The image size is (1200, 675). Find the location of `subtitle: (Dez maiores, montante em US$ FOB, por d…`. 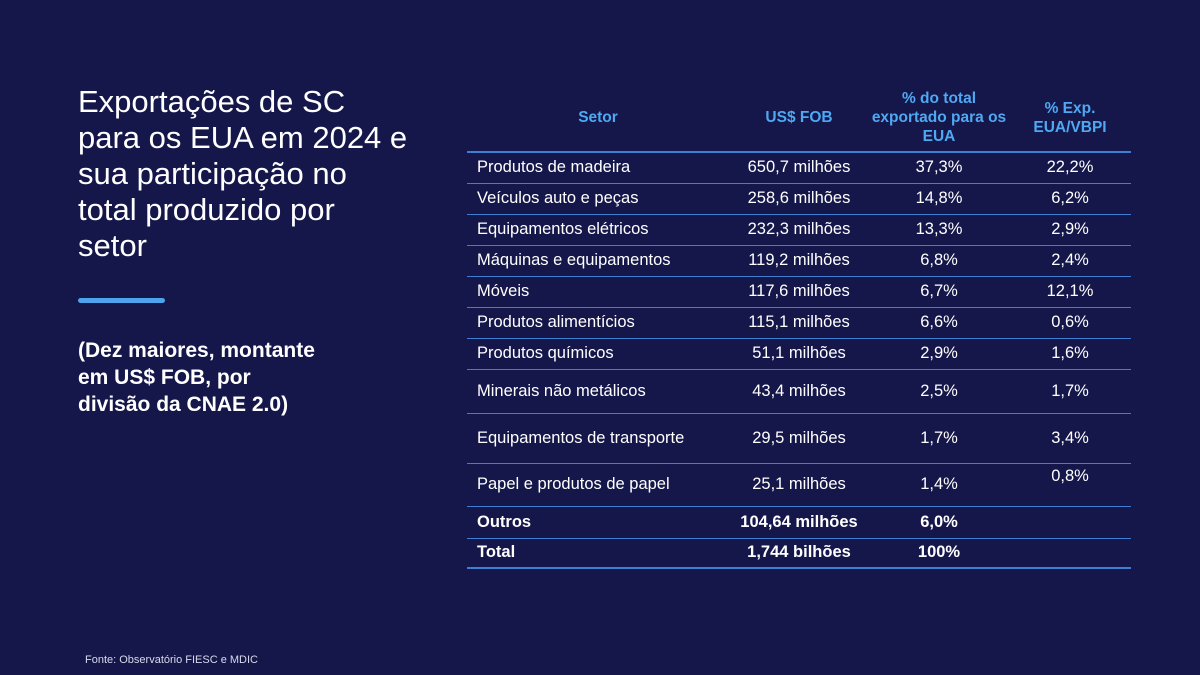

subtitle: (Dez maiores, montante em US$ FOB, por d… is located at coordinates (196, 377).